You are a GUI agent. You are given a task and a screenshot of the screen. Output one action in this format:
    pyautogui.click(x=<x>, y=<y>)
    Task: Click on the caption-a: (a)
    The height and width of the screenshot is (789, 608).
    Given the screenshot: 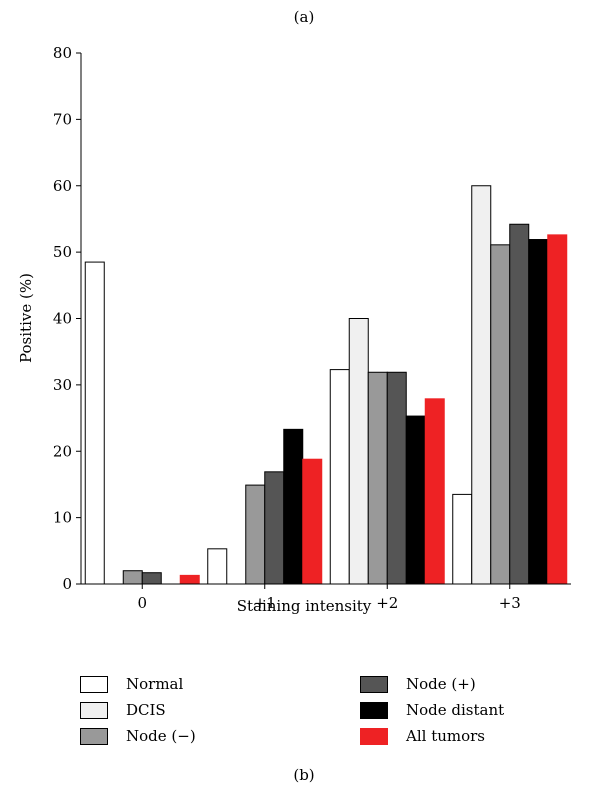 What is the action you would take?
    pyautogui.click(x=304, y=17)
    